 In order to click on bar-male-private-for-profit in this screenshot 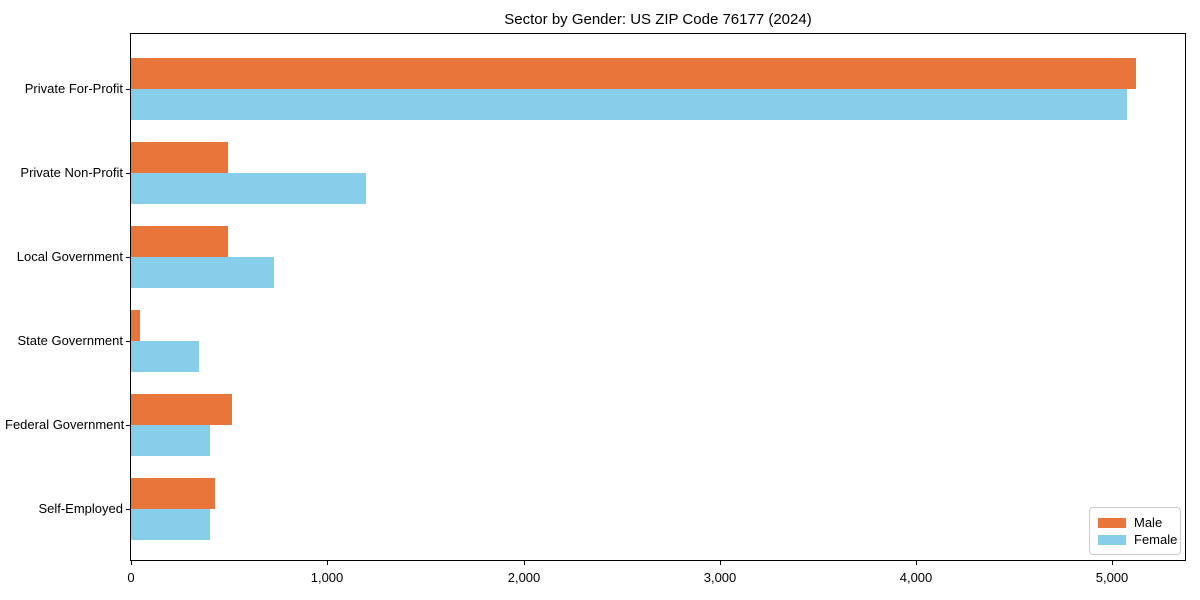, I will do `click(633, 73)`.